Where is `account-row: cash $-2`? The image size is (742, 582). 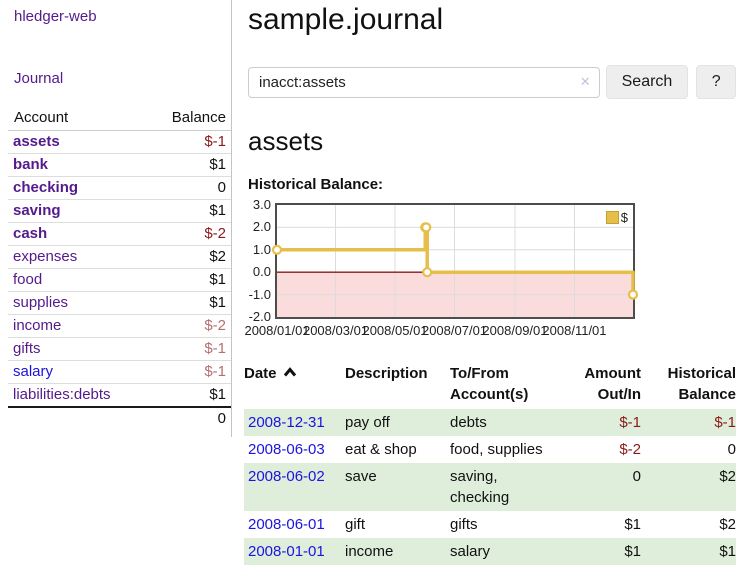
account-row: cash $-2 is located at coordinates (119, 234).